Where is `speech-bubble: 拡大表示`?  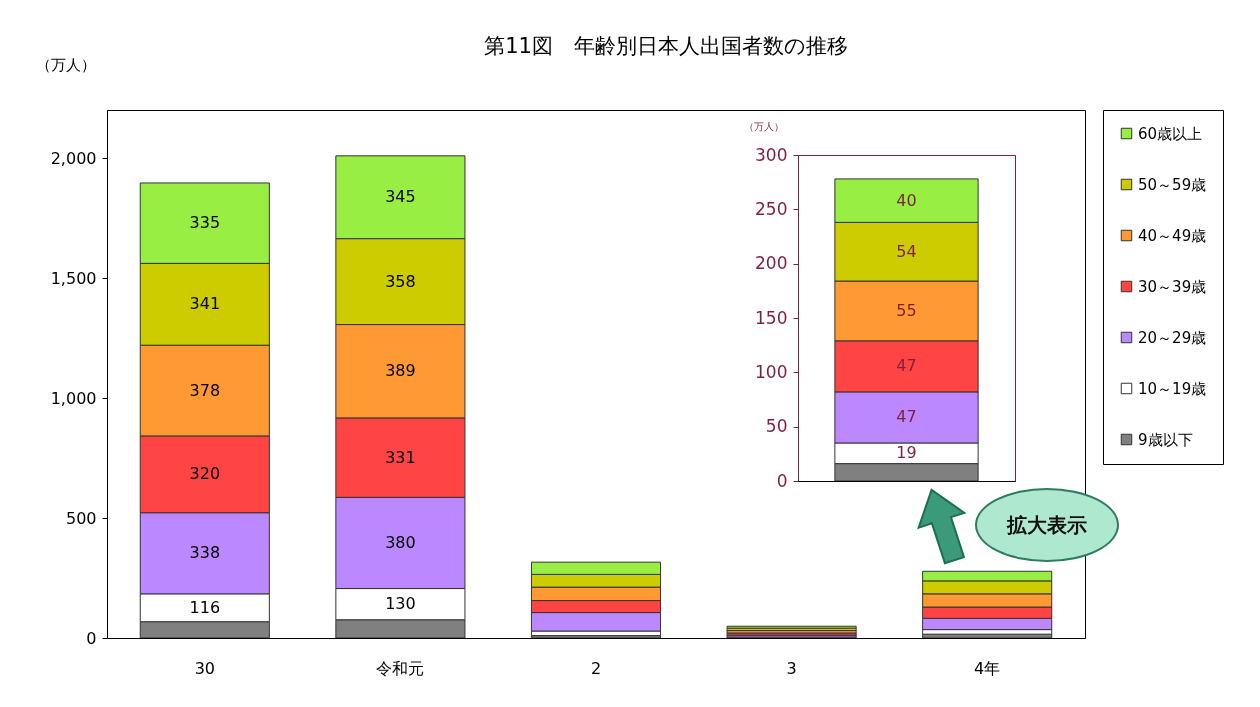
speech-bubble: 拡大表示 is located at coordinates (1047, 525).